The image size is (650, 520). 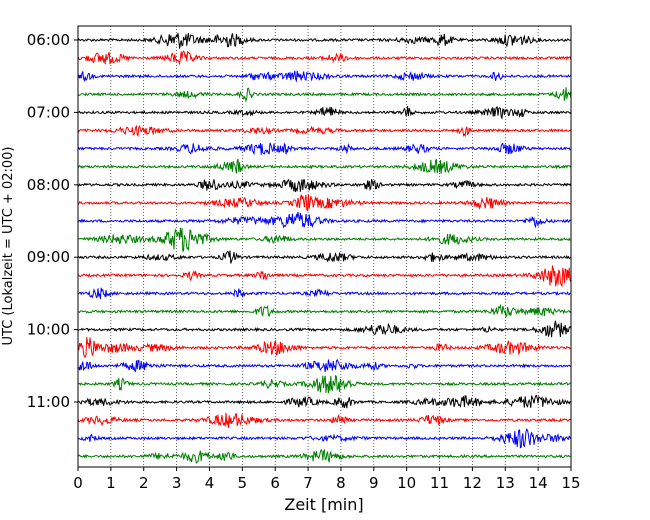 What do you see at coordinates (341, 483) in the screenshot?
I see `x-tick-label: 8` at bounding box center [341, 483].